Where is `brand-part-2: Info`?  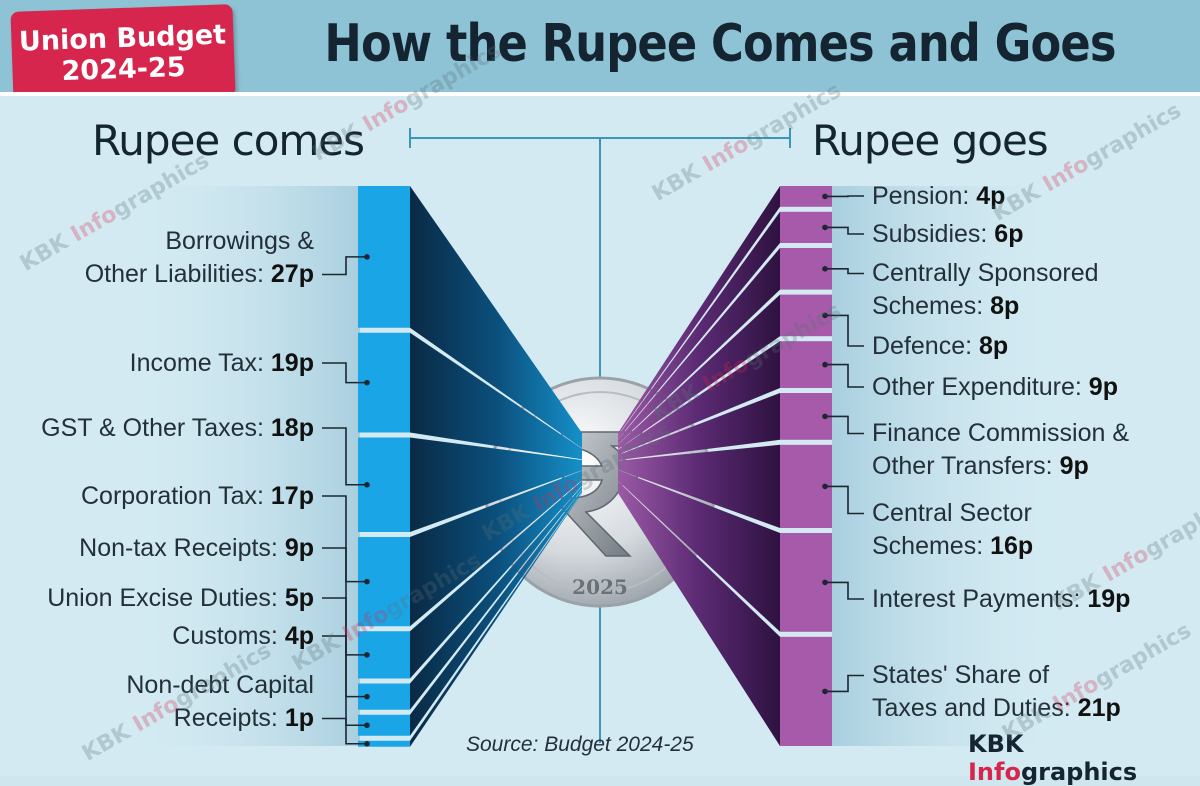 brand-part-2: Info is located at coordinates (994, 772).